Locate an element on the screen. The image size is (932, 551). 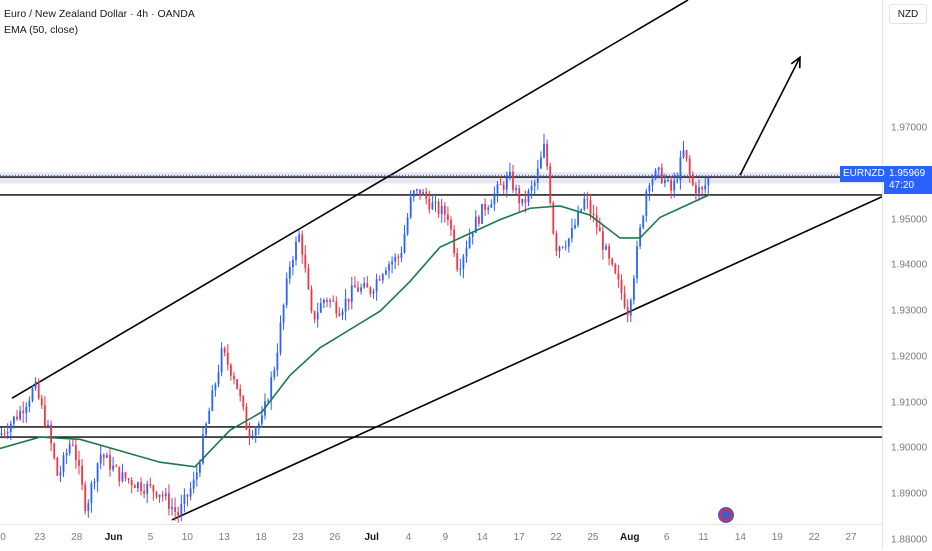
symbol-label: EURNZD is located at coordinates (864, 174).